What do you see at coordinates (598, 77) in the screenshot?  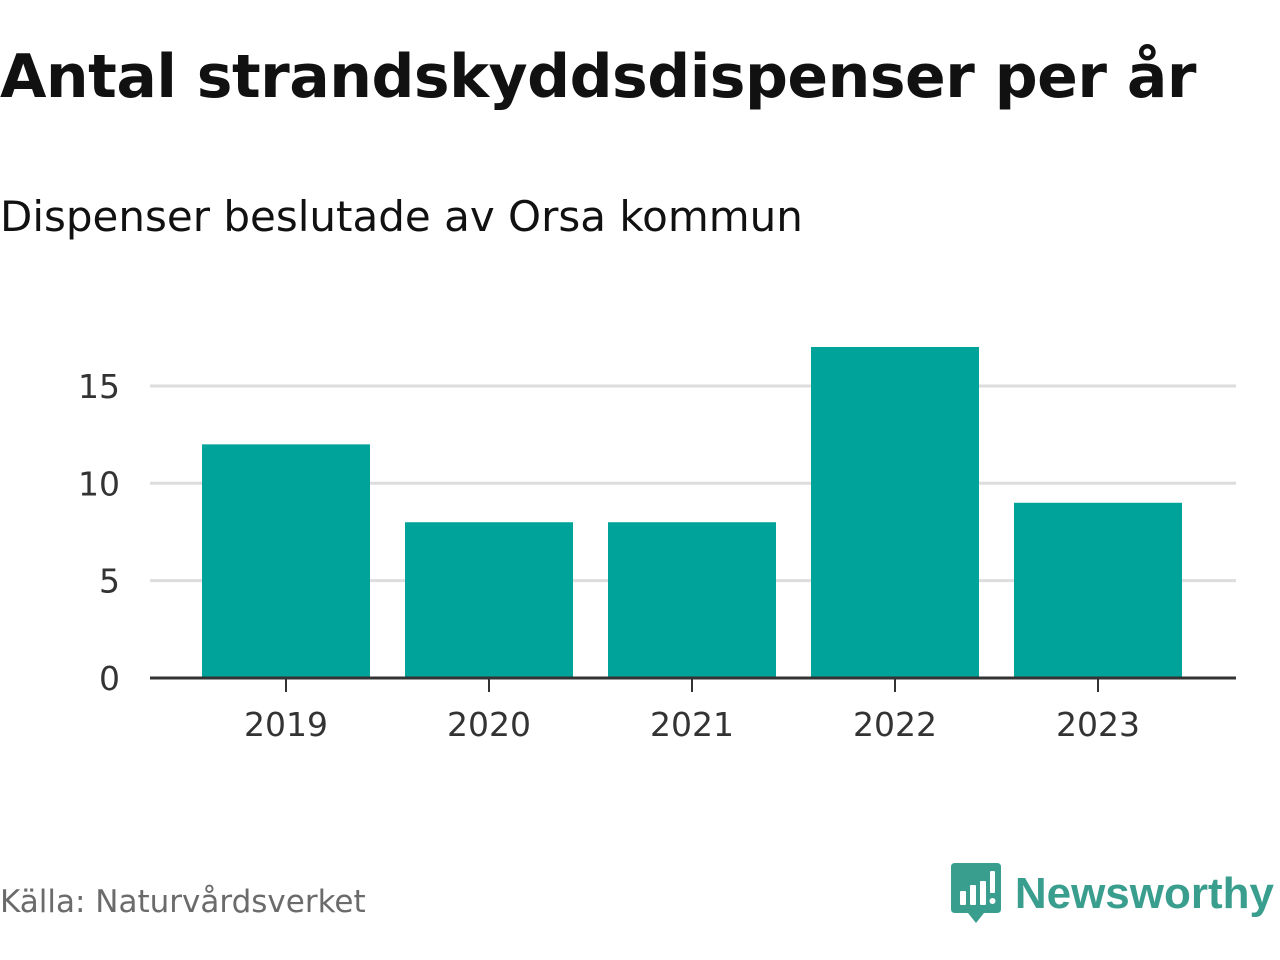 I see `chart-title: Antal strandskyddsdispenser per år` at bounding box center [598, 77].